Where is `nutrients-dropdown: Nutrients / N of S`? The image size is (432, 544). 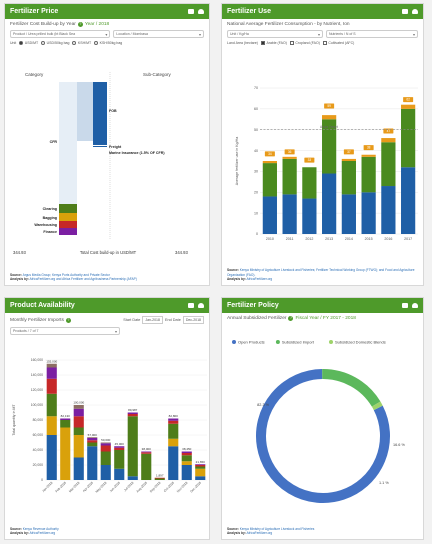 nutrients-dropdown: Nutrients / N of S is located at coordinates (371, 34).